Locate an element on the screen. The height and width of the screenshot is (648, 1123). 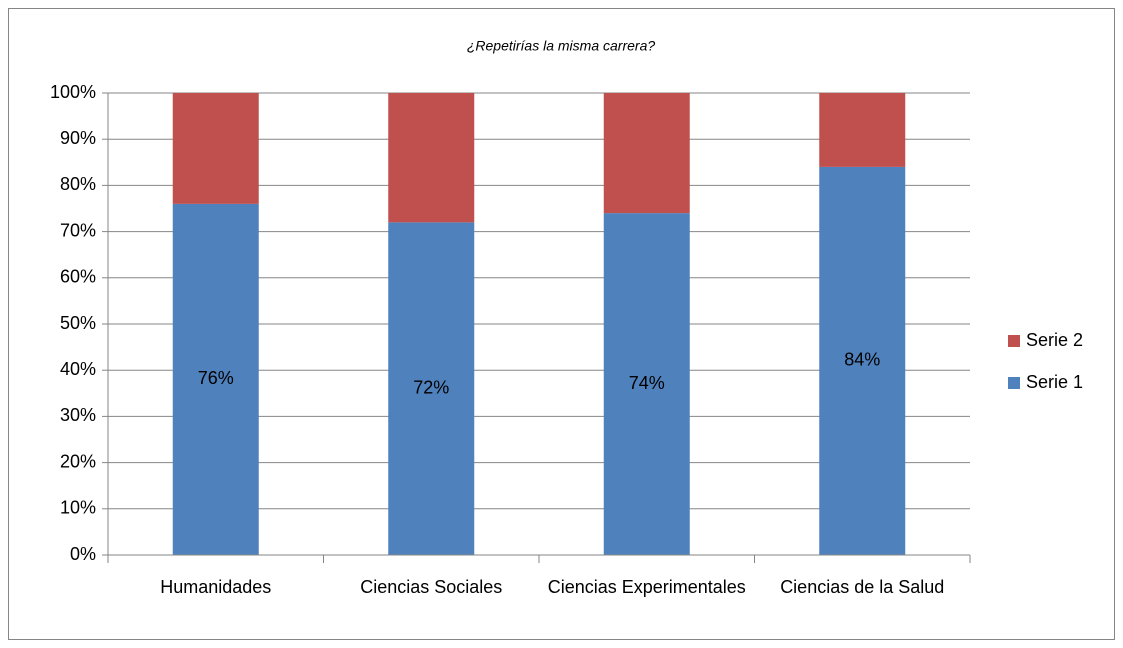
data-label: 76% is located at coordinates (216, 378).